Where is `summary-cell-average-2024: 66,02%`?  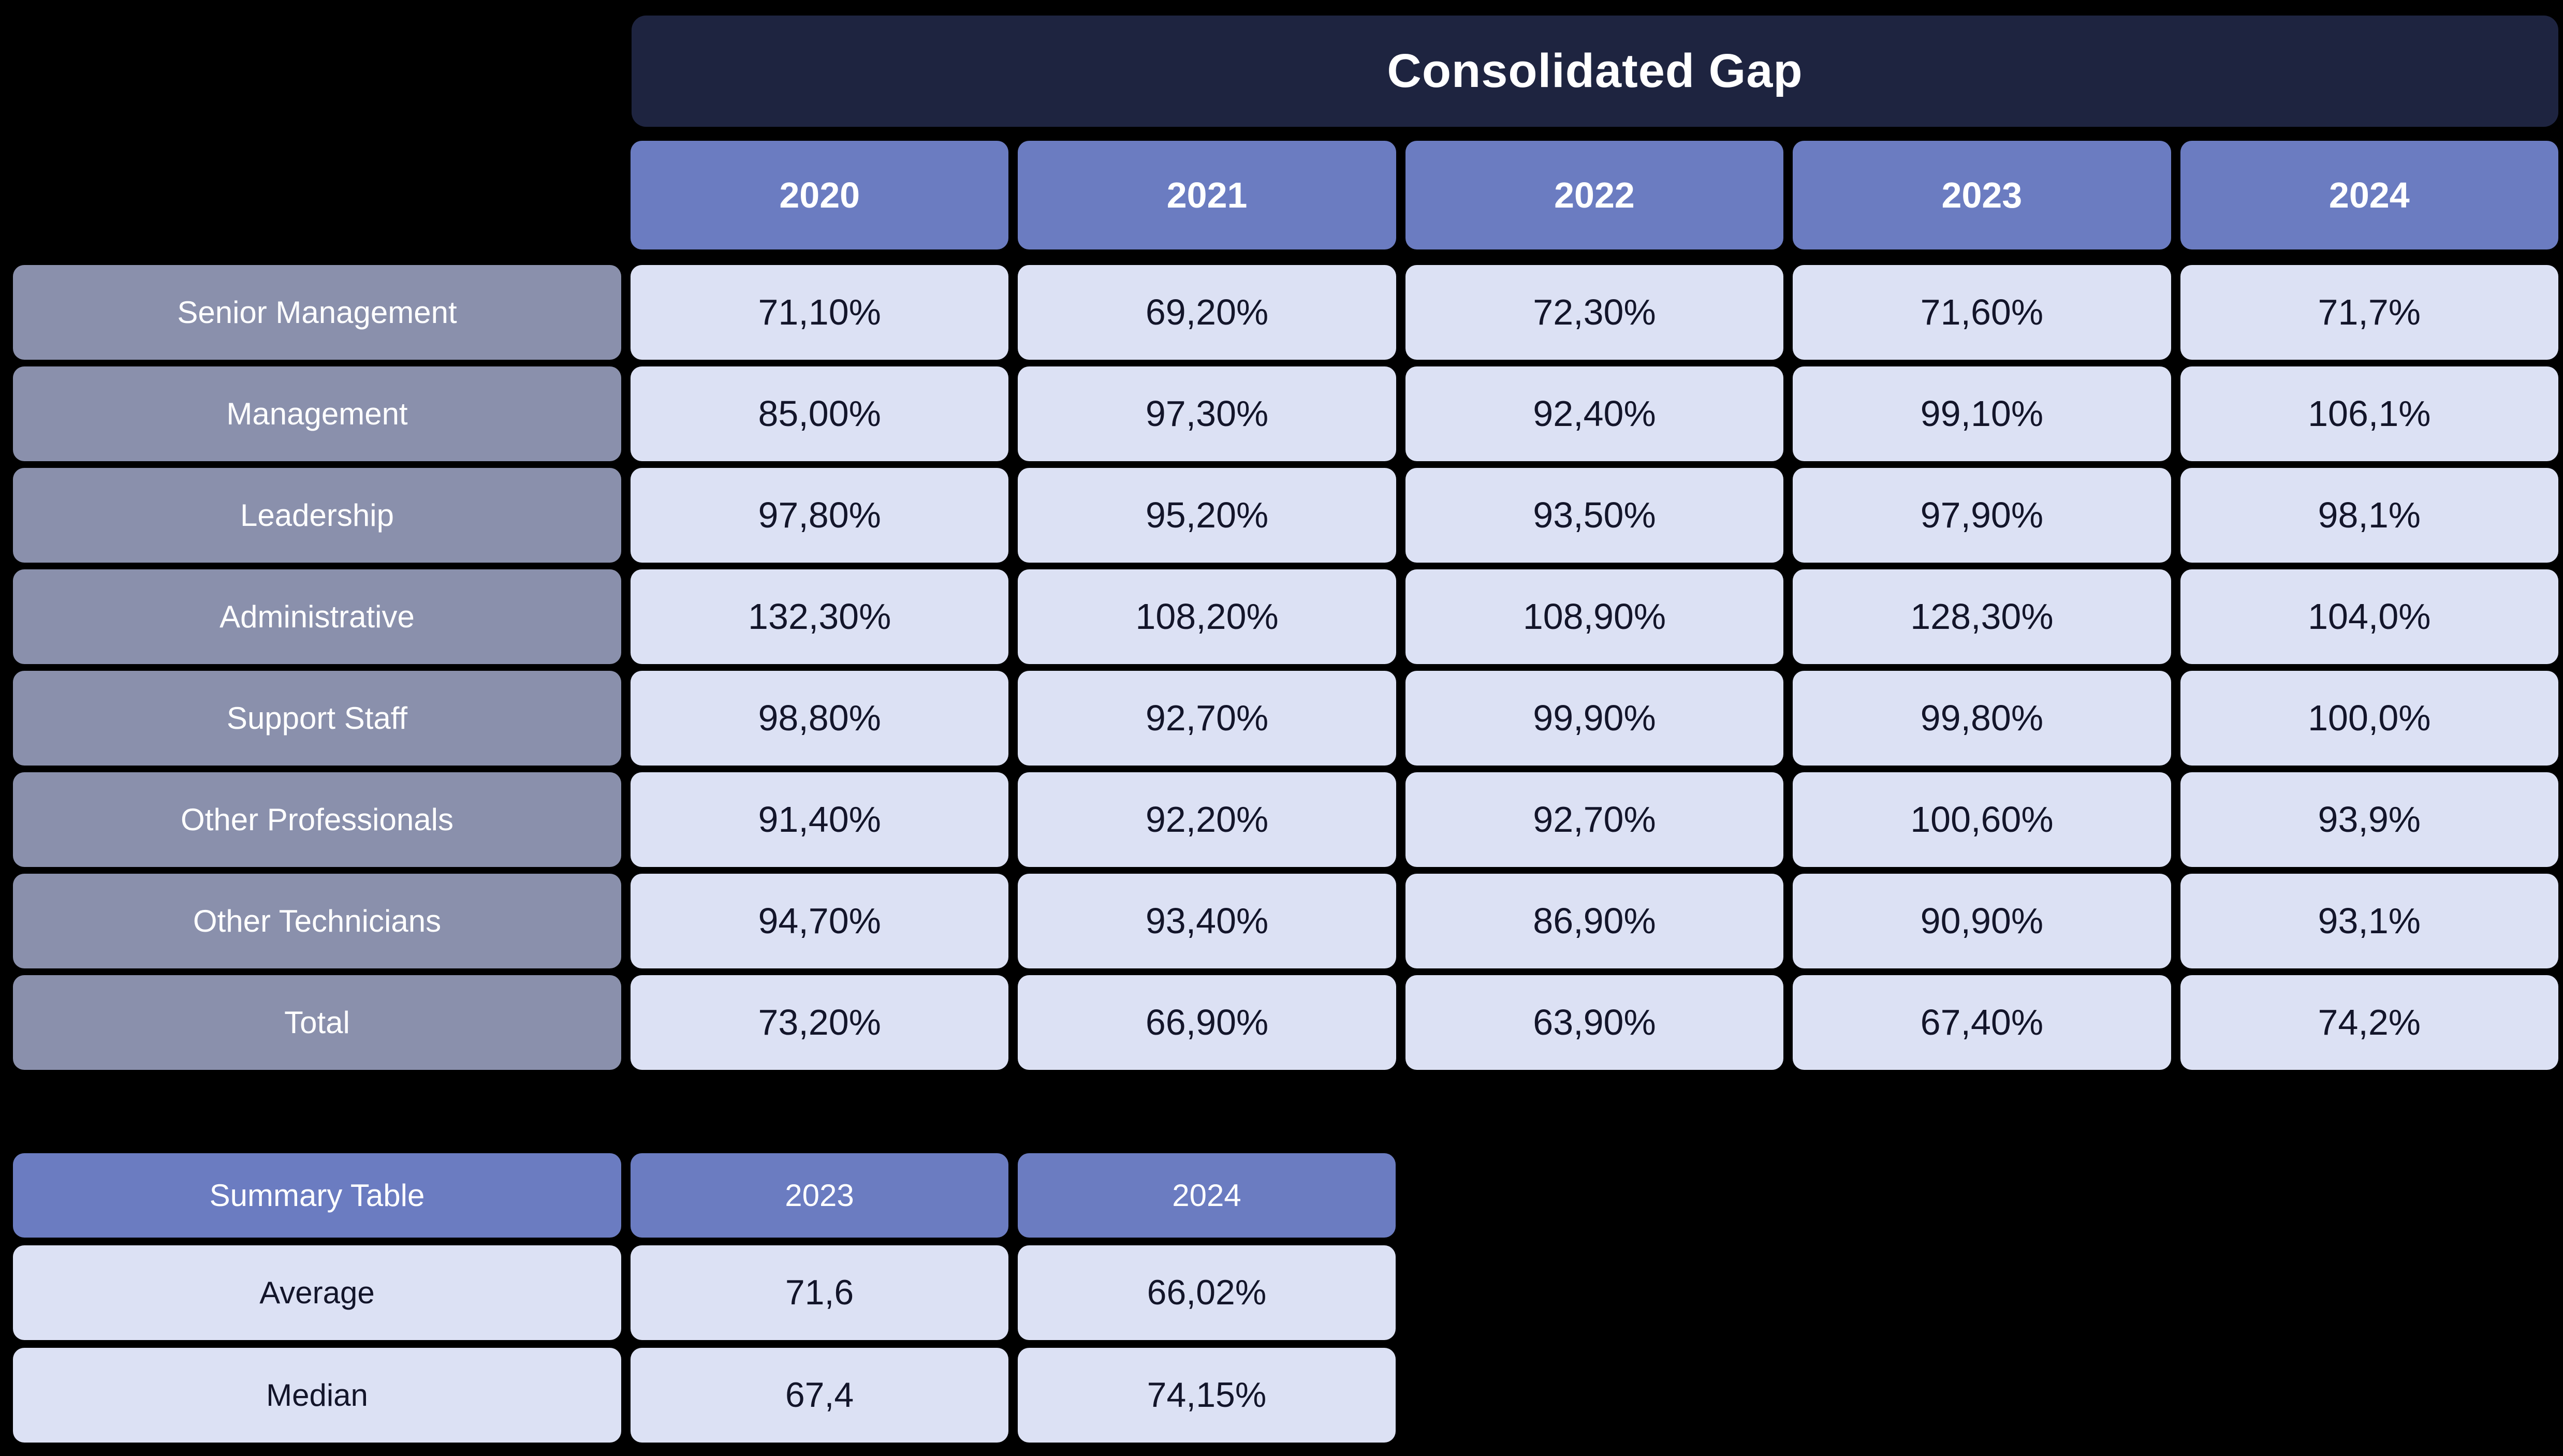
summary-cell-average-2024: 66,02% is located at coordinates (1207, 1293).